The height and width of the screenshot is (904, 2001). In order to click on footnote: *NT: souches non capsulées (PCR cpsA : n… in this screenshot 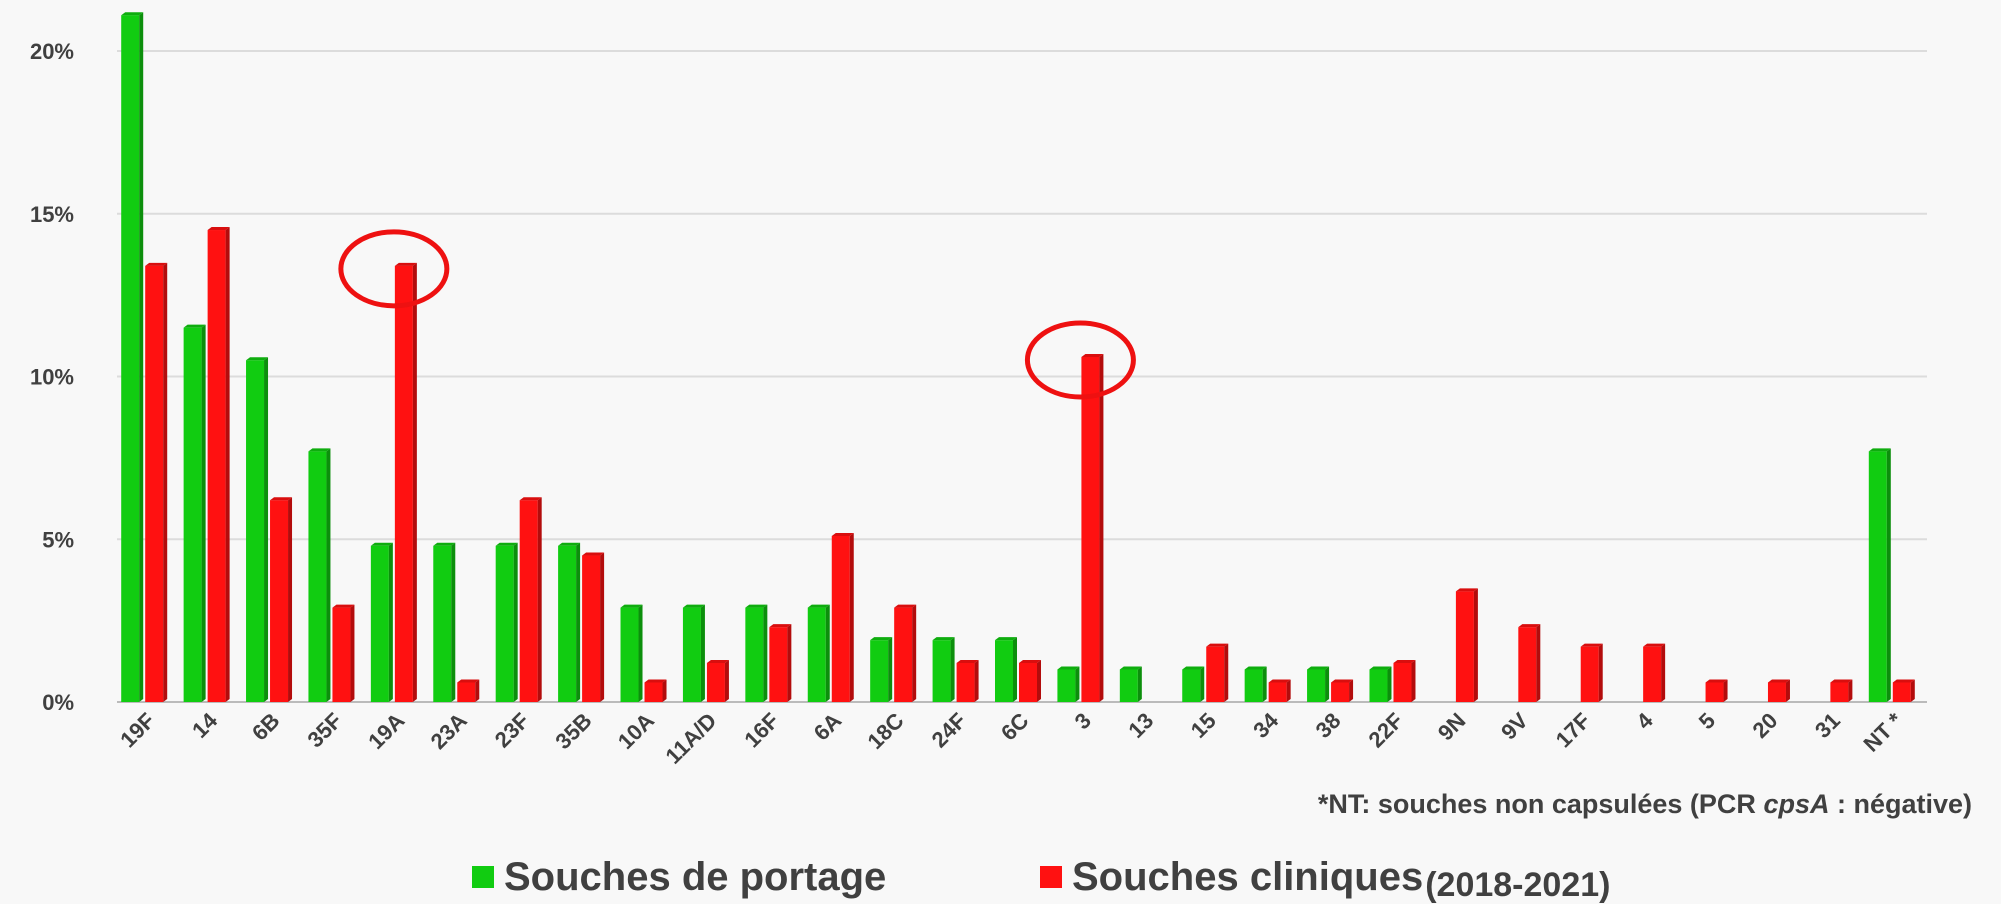, I will do `click(1645, 804)`.